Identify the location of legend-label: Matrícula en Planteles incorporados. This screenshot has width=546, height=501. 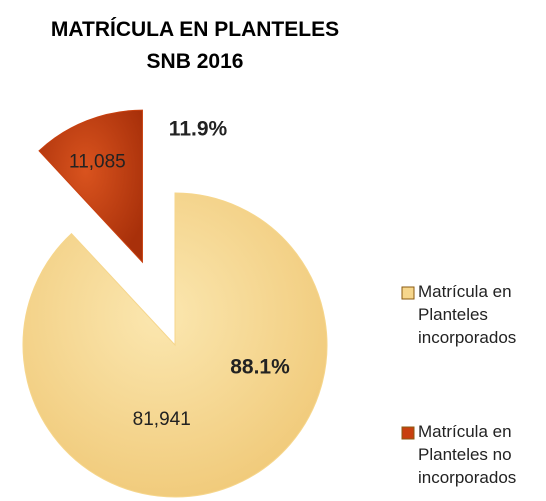
(467, 314).